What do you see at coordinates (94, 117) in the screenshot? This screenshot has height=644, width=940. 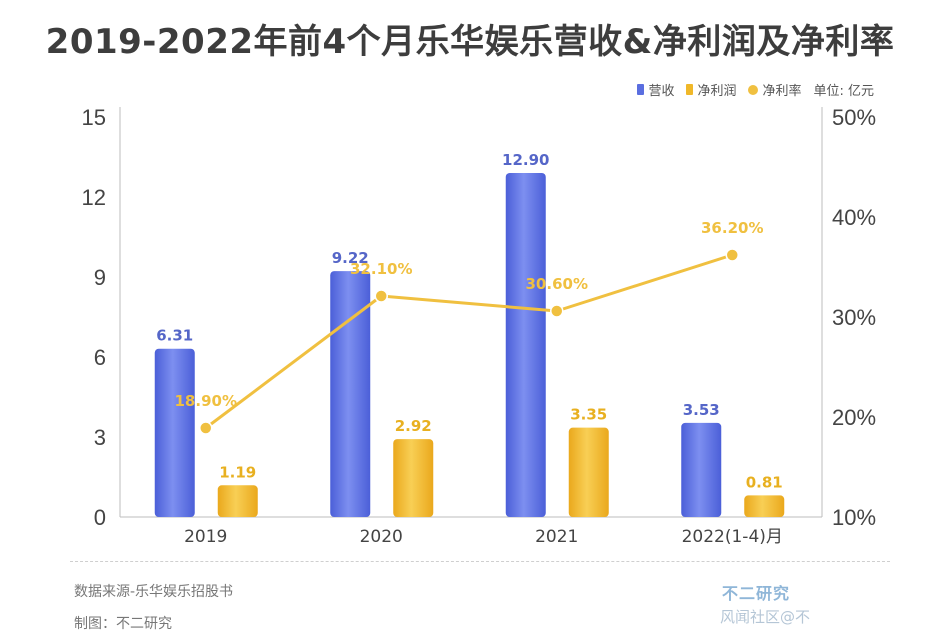 I see `y-left-tick-label: 15` at bounding box center [94, 117].